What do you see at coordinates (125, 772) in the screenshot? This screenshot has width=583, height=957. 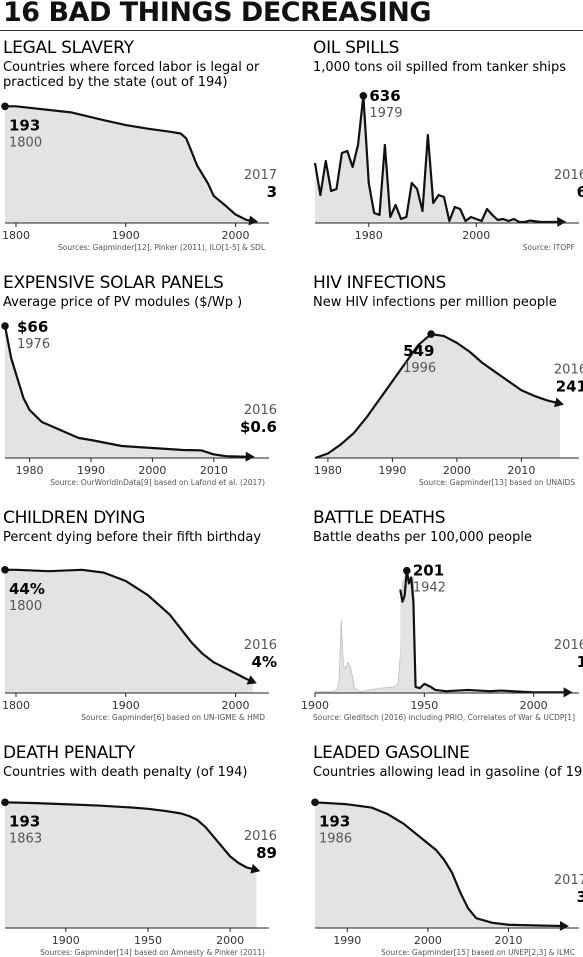 I see `chart-subtitle: Countries with death penalty (of 194)` at bounding box center [125, 772].